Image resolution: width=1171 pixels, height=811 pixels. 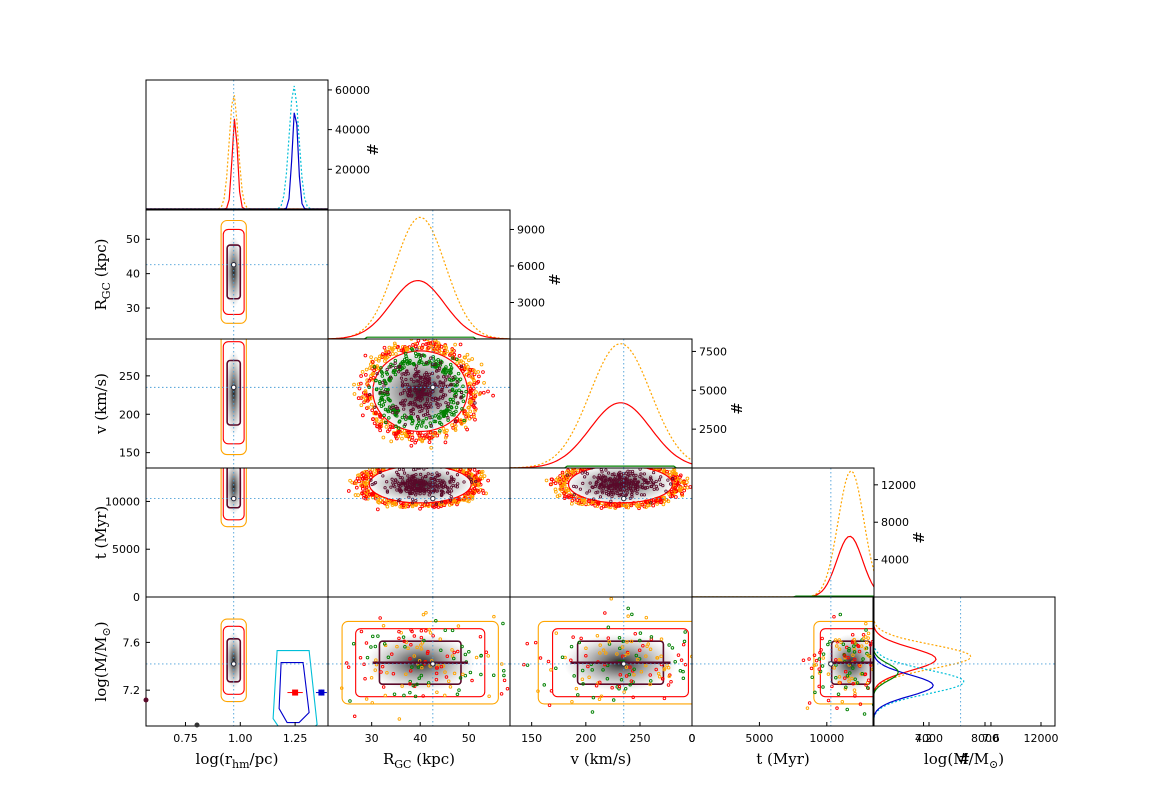 I want to click on panel-frame, so click(x=964, y=661).